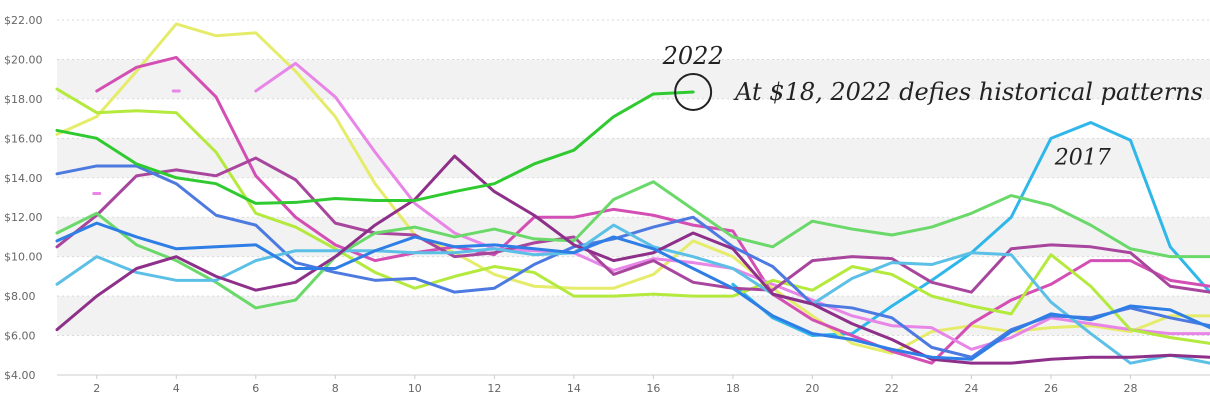 This screenshot has height=401, width=1210. I want to click on y-tick-label: $12.00, so click(23, 217).